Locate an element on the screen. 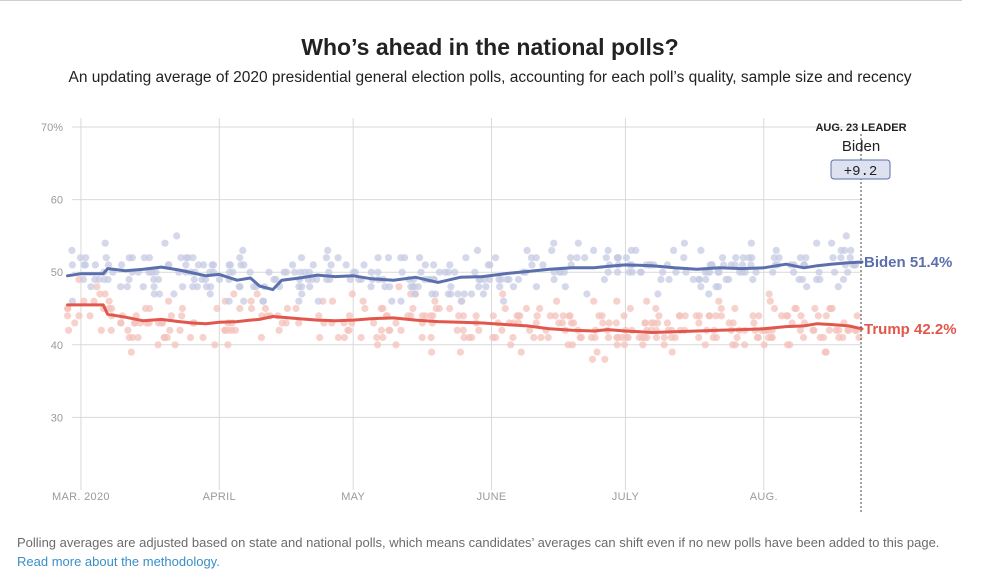 This screenshot has width=1000, height=585. leader-box-name: Biden is located at coordinates (861, 146).